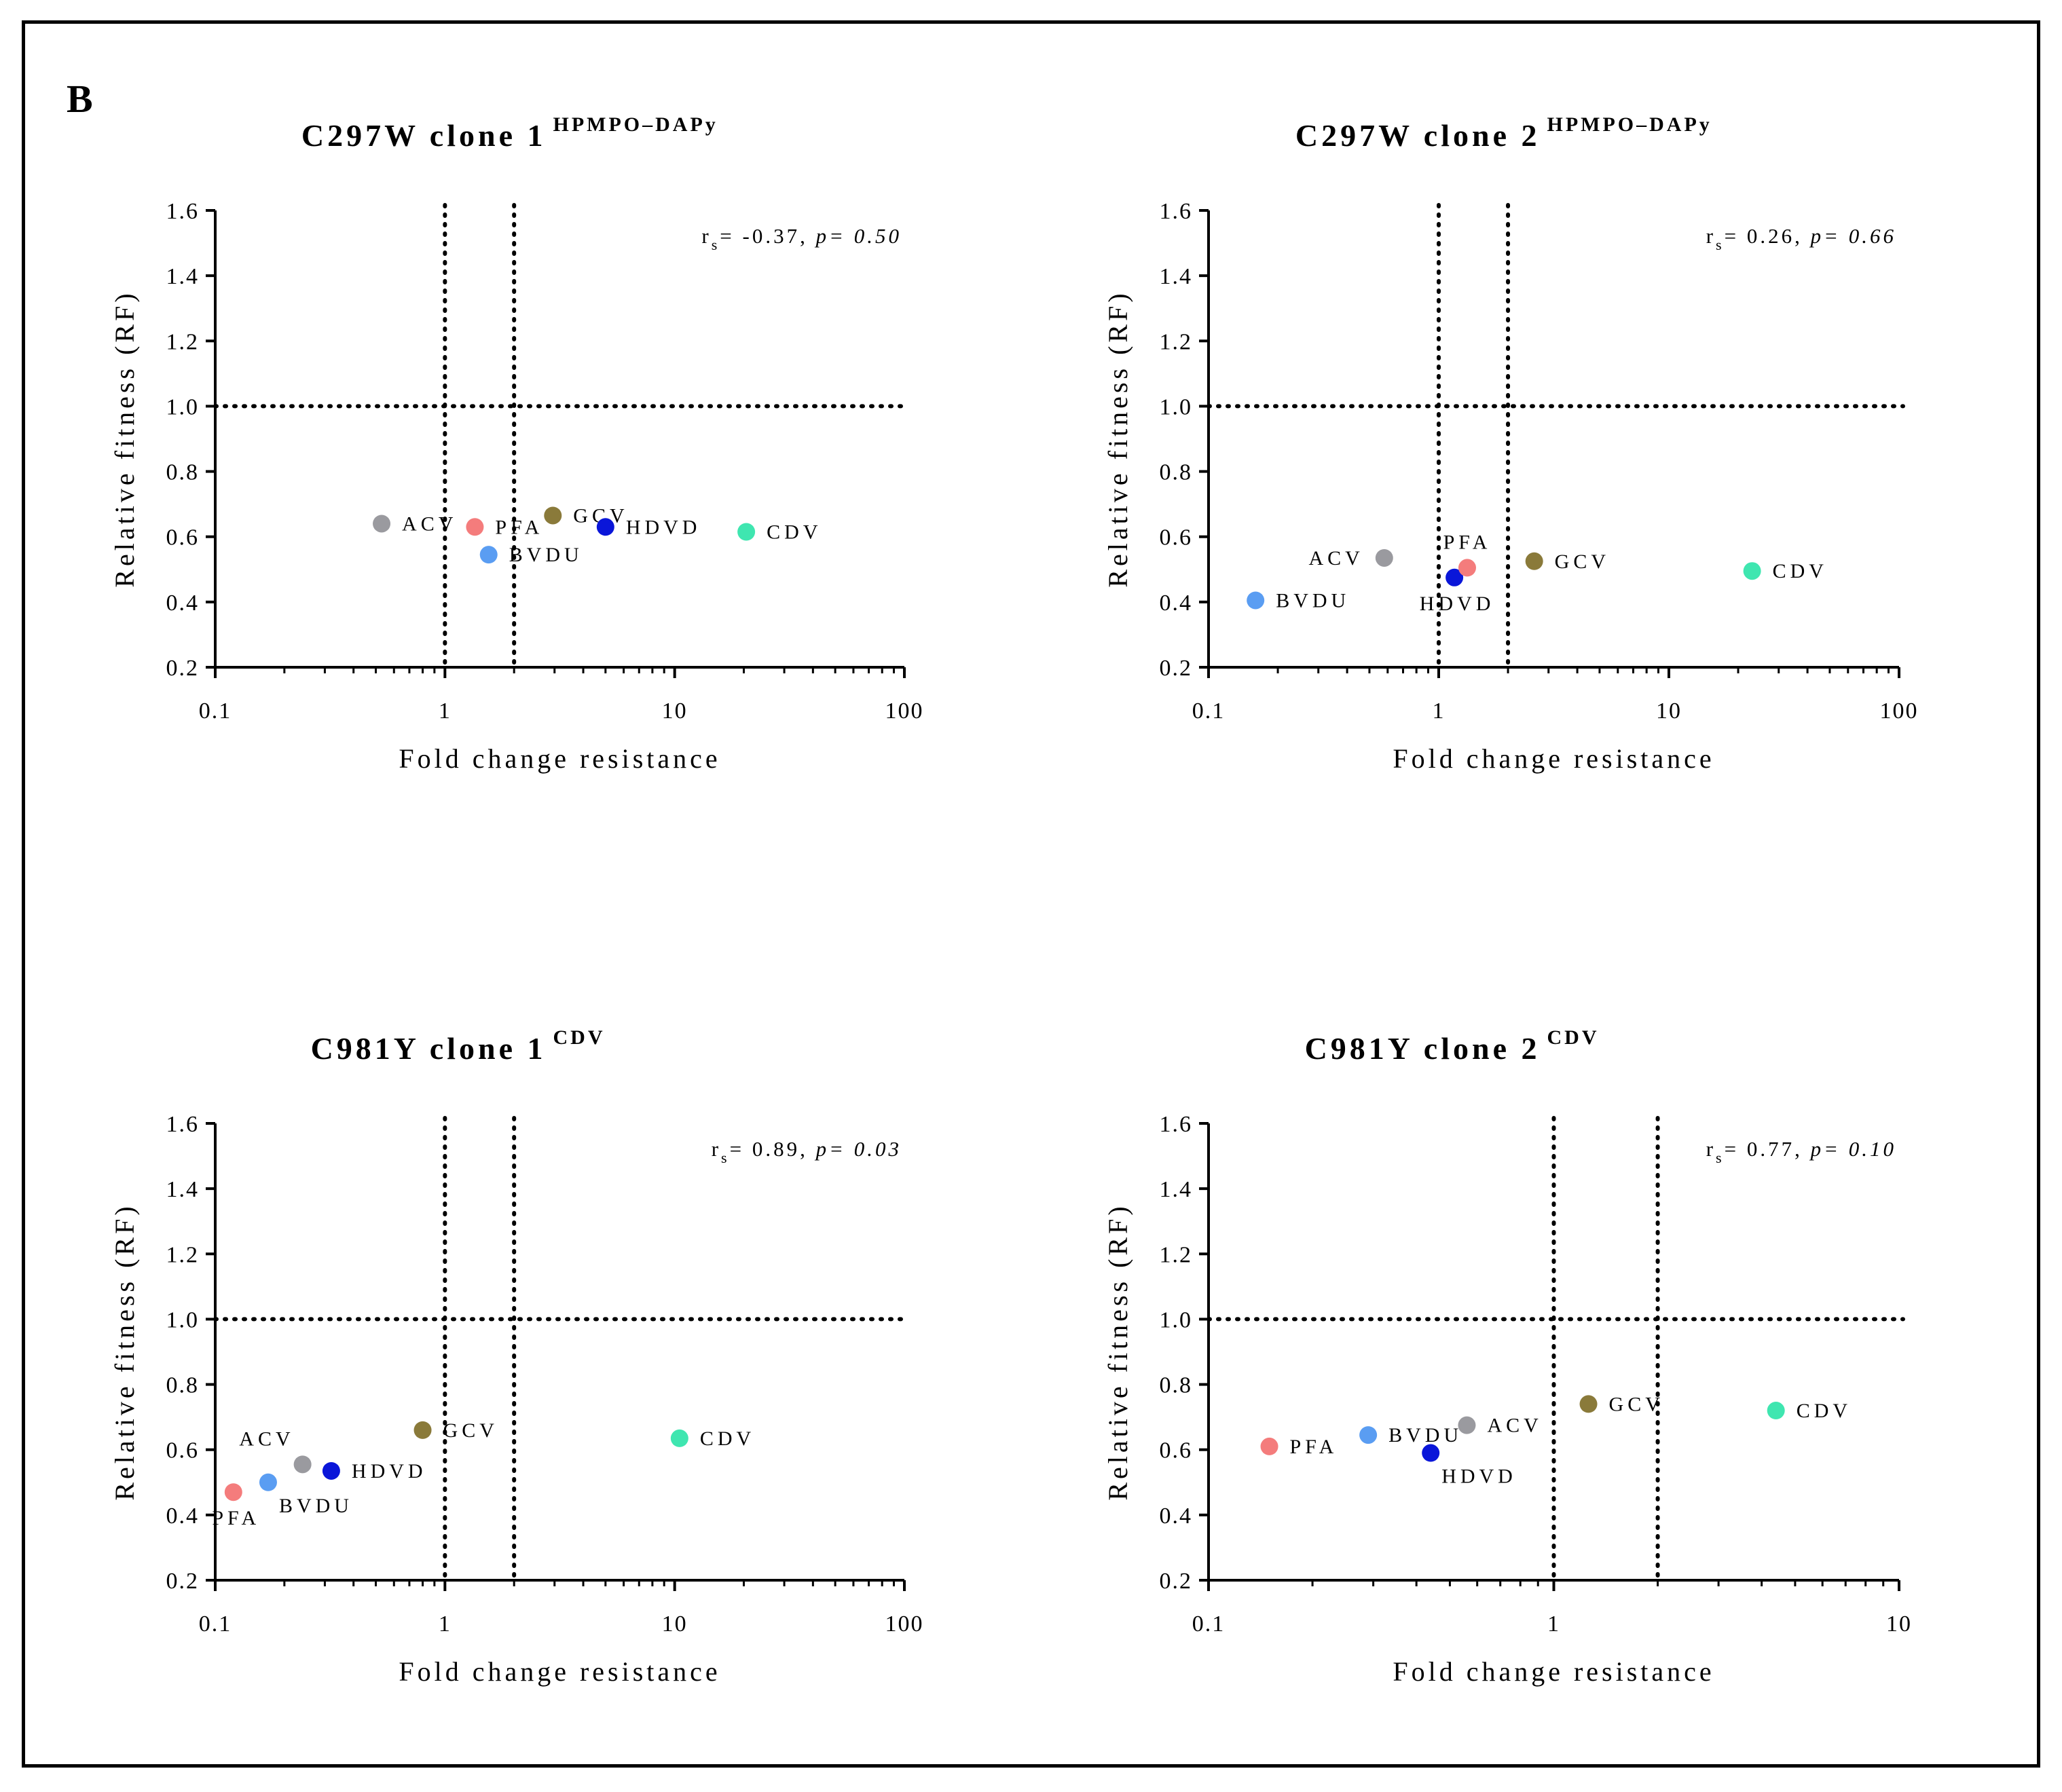  Describe the element at coordinates (1801, 239) in the screenshot. I see `stat-annotation: rs= 0.26, p= 0.66` at that location.